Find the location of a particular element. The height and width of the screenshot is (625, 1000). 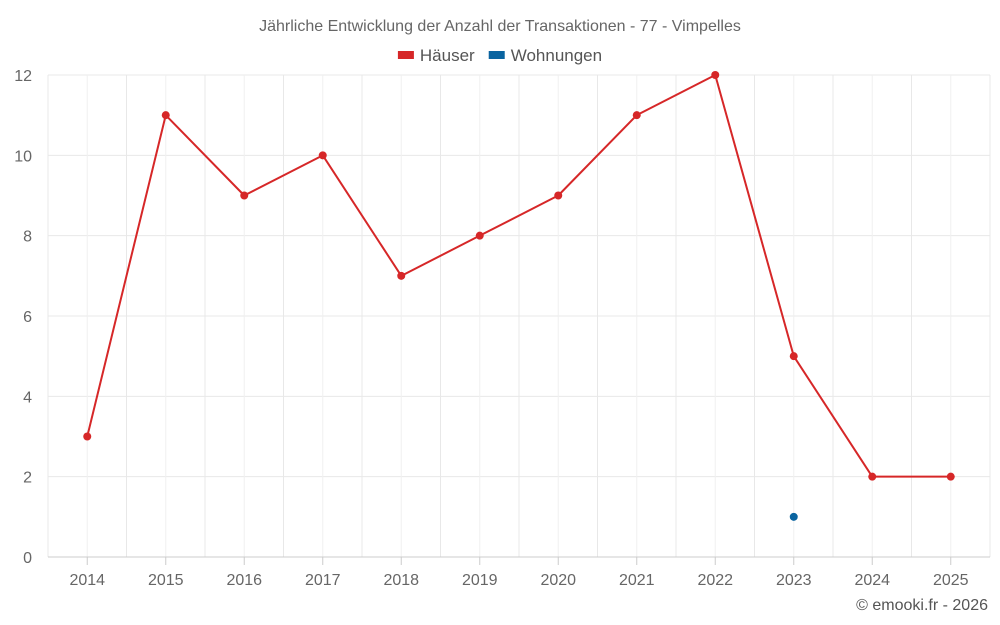

x-tick-label: 2023 is located at coordinates (794, 580).